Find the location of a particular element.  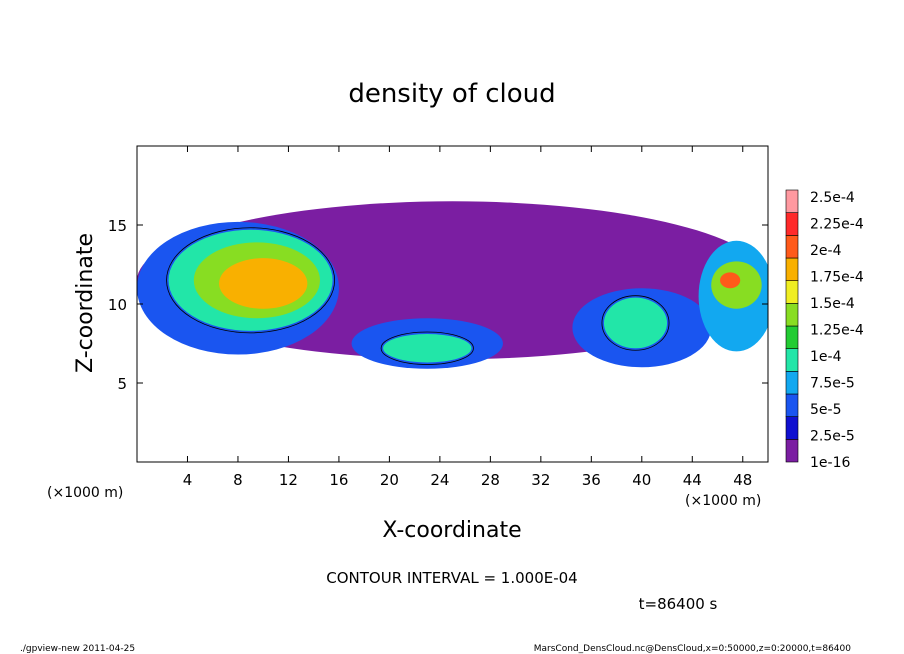

colorbar-label: 2.5e-5 is located at coordinates (832, 437).